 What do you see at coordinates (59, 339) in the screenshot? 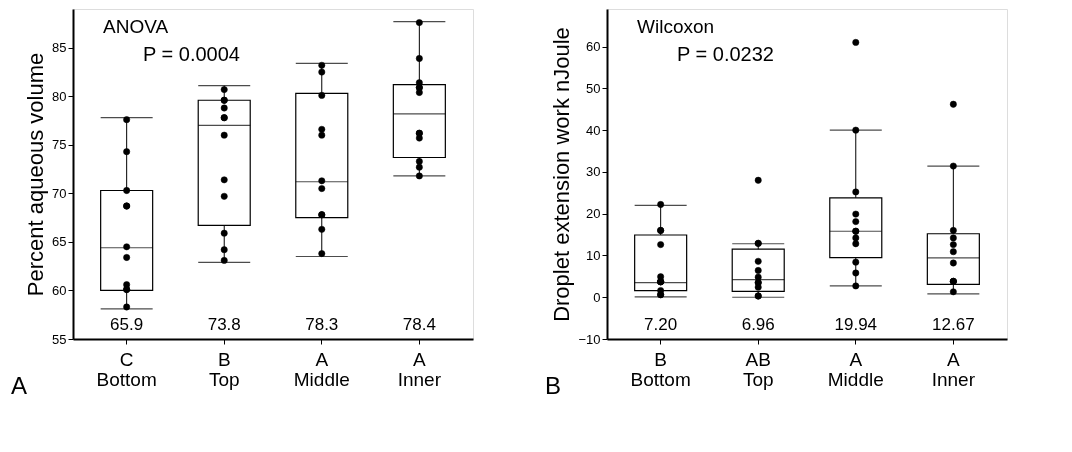
I see `y-tick-label: 55` at bounding box center [59, 339].